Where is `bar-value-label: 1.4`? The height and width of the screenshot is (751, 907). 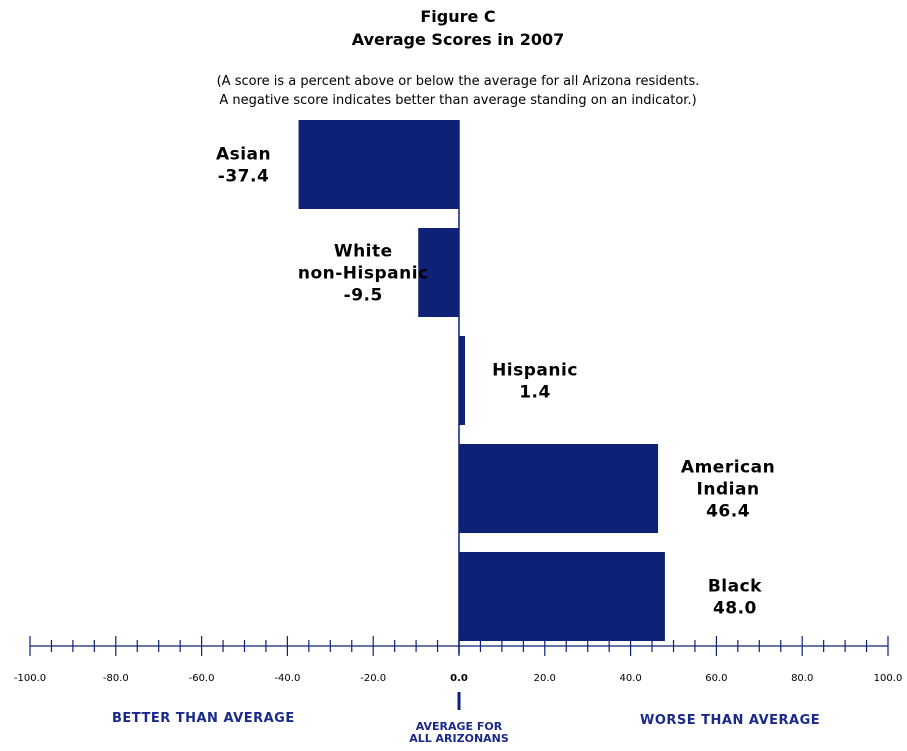
bar-value-label: 1.4 is located at coordinates (535, 393).